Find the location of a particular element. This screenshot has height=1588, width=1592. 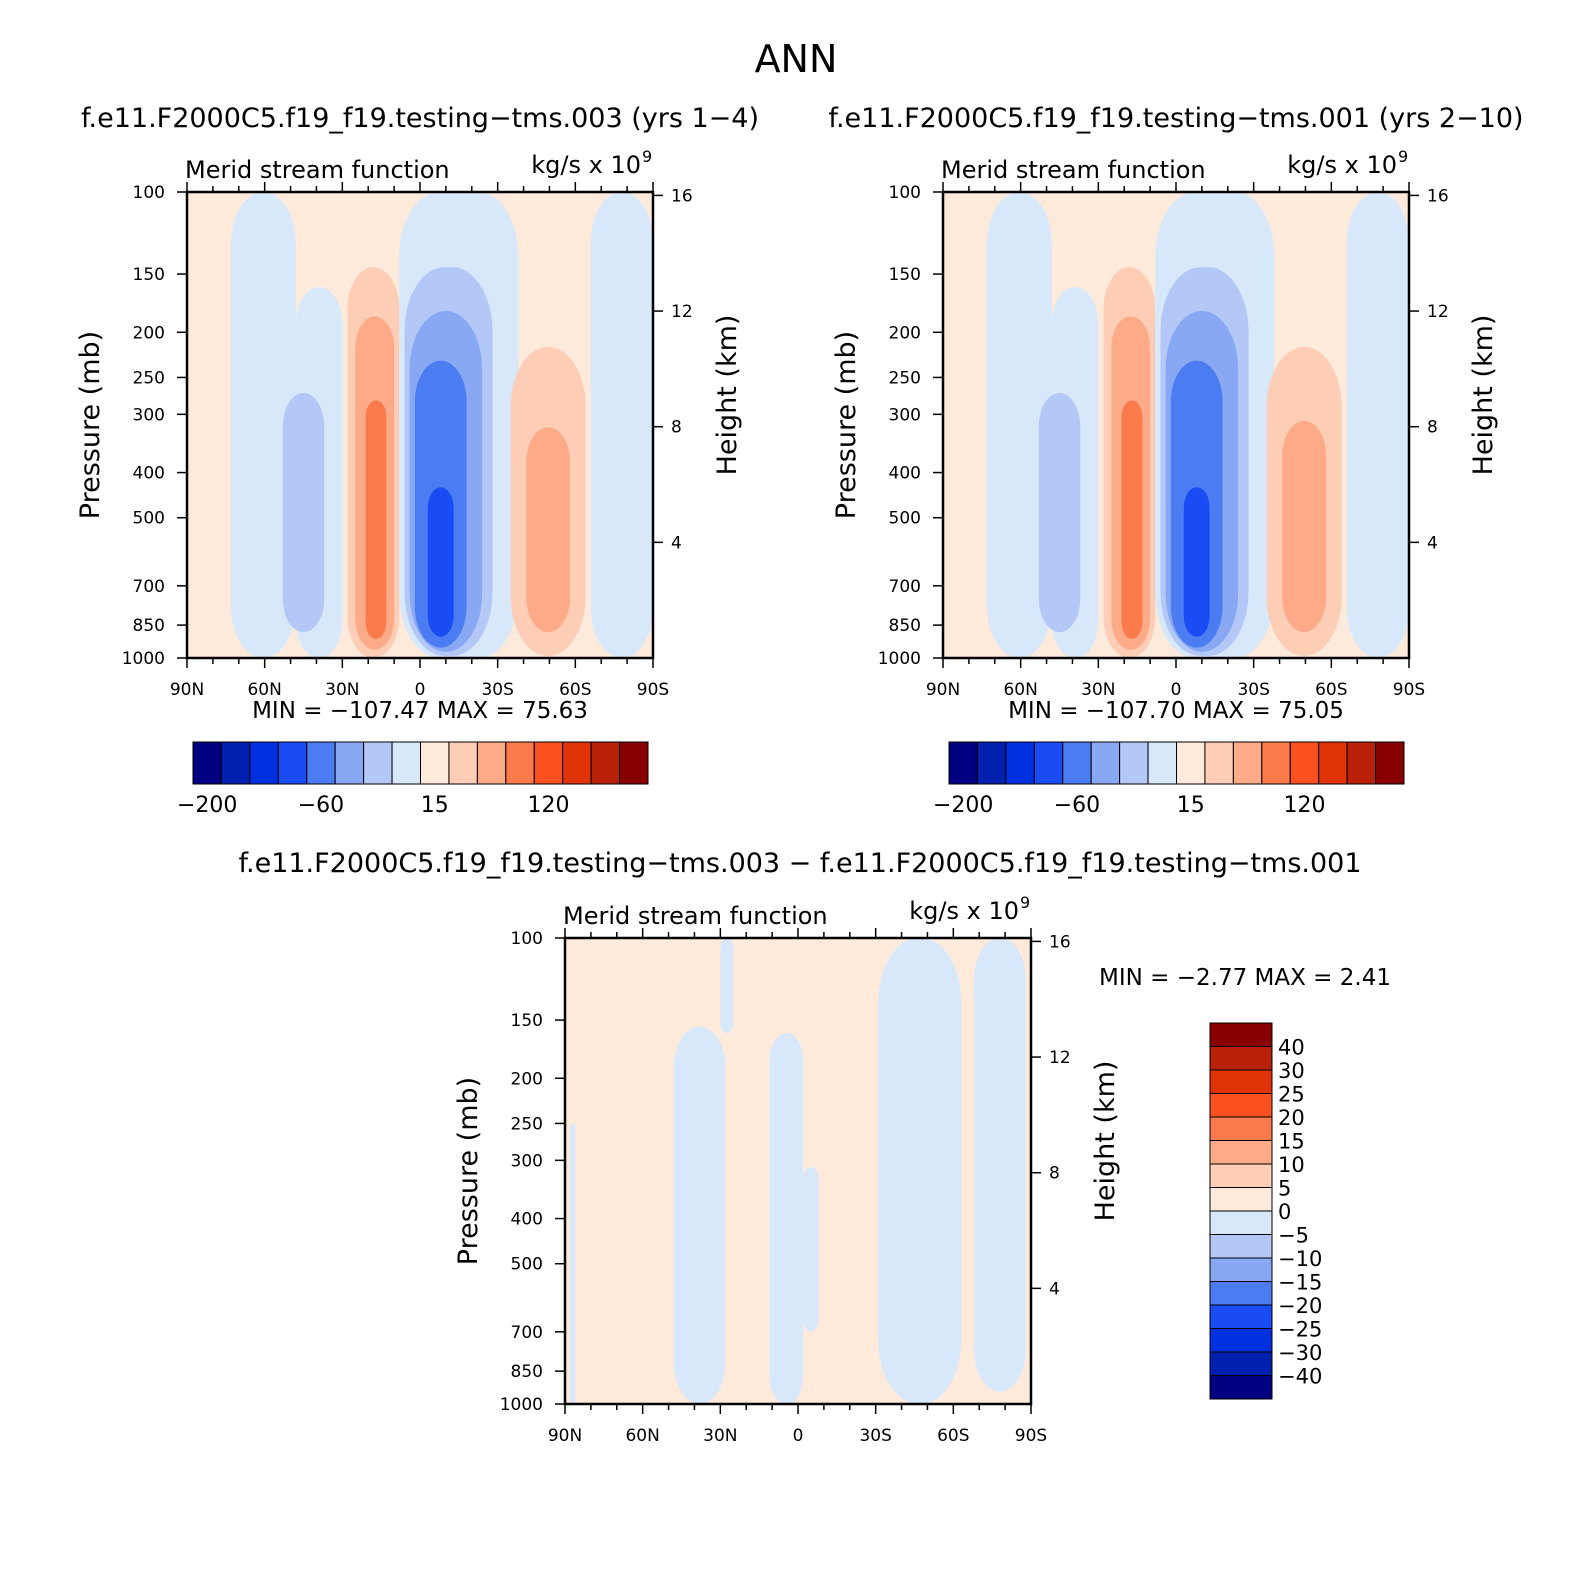

colorbar-label: 0 is located at coordinates (1284, 1212).